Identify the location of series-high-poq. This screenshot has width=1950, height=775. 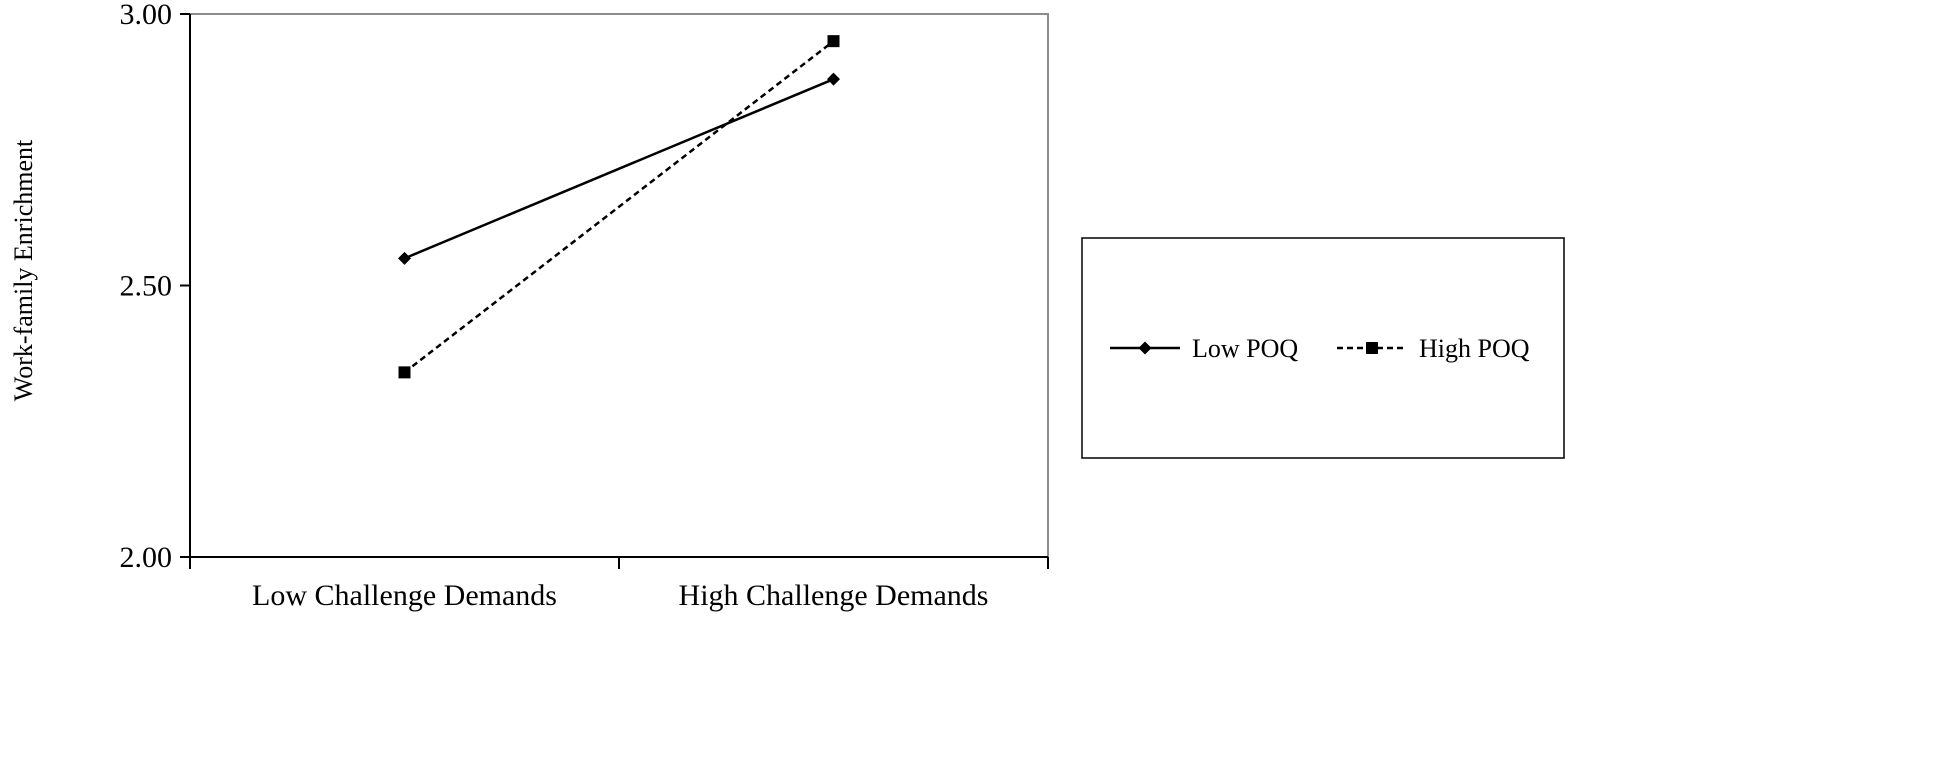
(619, 207).